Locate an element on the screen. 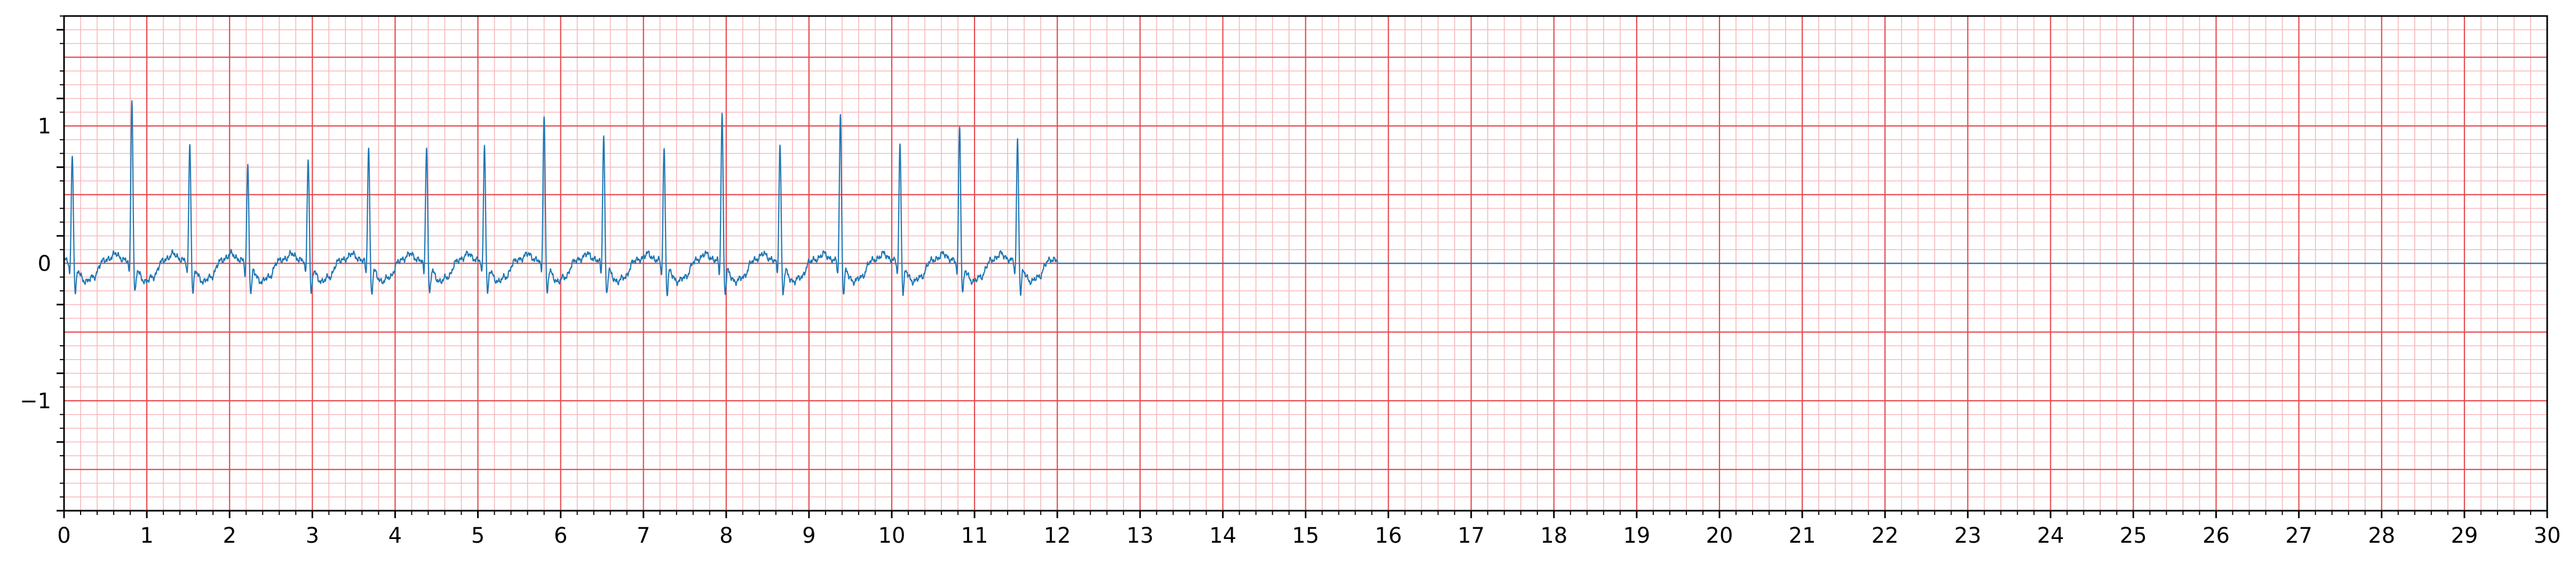 This screenshot has width=2576, height=563. y-axis-ticks: −1 0 1 is located at coordinates (42, 263).